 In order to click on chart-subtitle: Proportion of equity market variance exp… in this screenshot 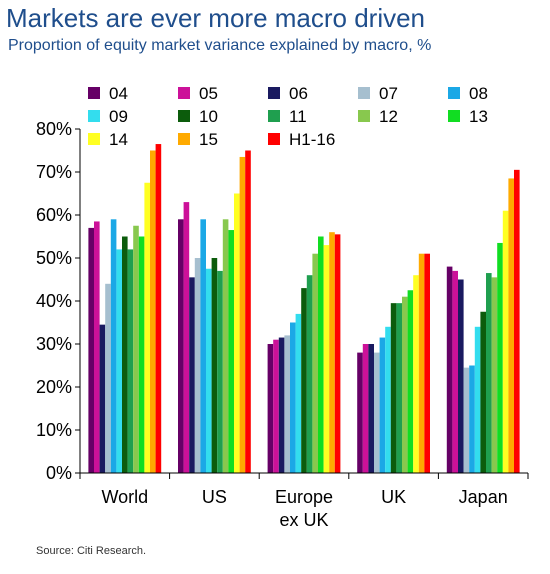, I will do `click(220, 45)`.